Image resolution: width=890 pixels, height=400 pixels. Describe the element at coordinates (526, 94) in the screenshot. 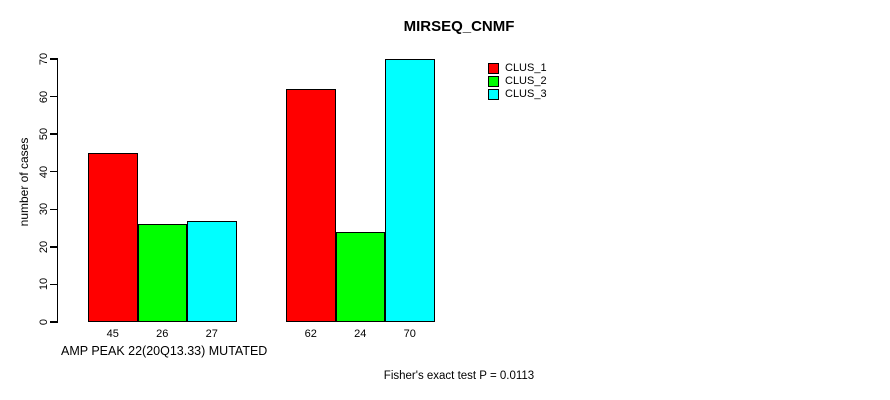

I see `legend-label: CLUS_3` at that location.